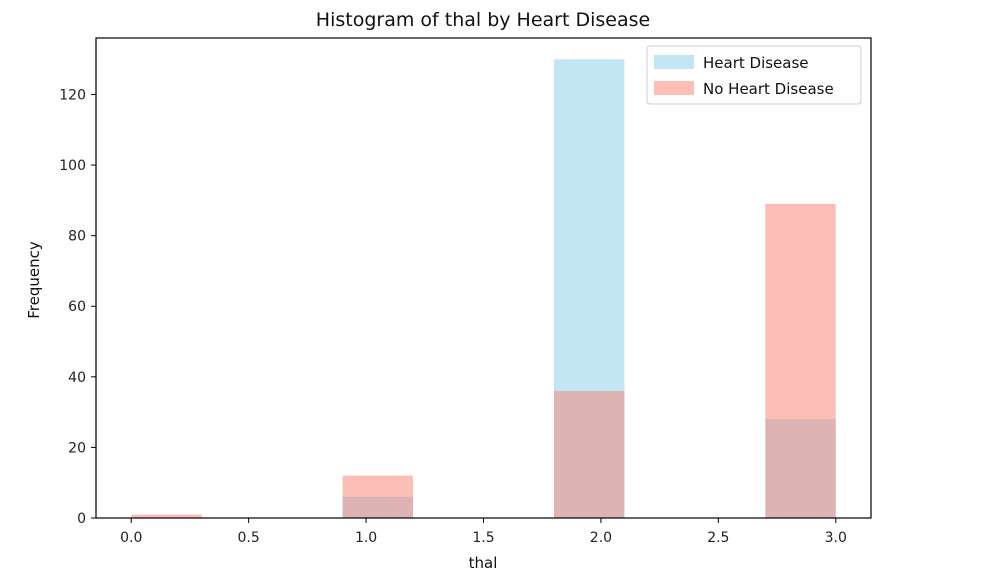 This screenshot has width=992, height=576. I want to click on y-axis-ticks: 0 20 40 60 80 100 120, so click(77, 307).